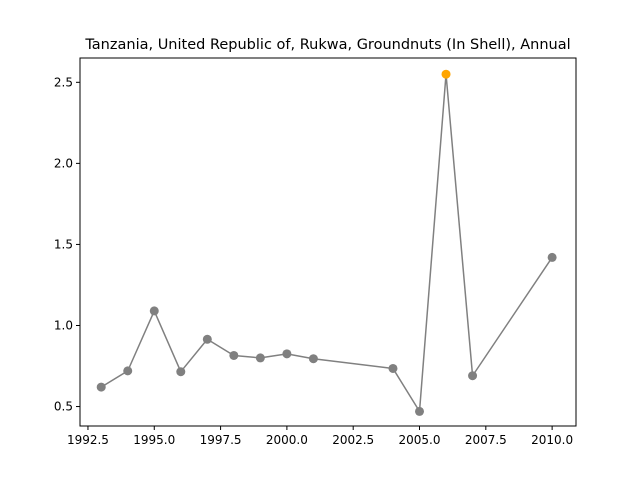 This screenshot has width=640, height=480. What do you see at coordinates (353, 440) in the screenshot?
I see `x-tick-label: 2002.5` at bounding box center [353, 440].